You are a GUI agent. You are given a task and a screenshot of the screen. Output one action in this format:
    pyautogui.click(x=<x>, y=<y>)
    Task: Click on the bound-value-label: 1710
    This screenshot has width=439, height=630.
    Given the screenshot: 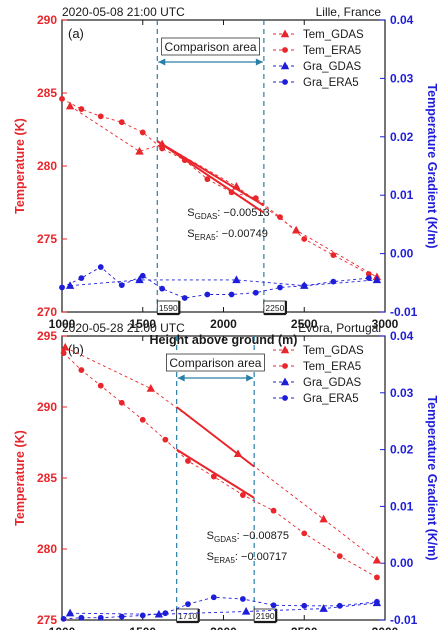 What is the action you would take?
    pyautogui.click(x=187, y=616)
    